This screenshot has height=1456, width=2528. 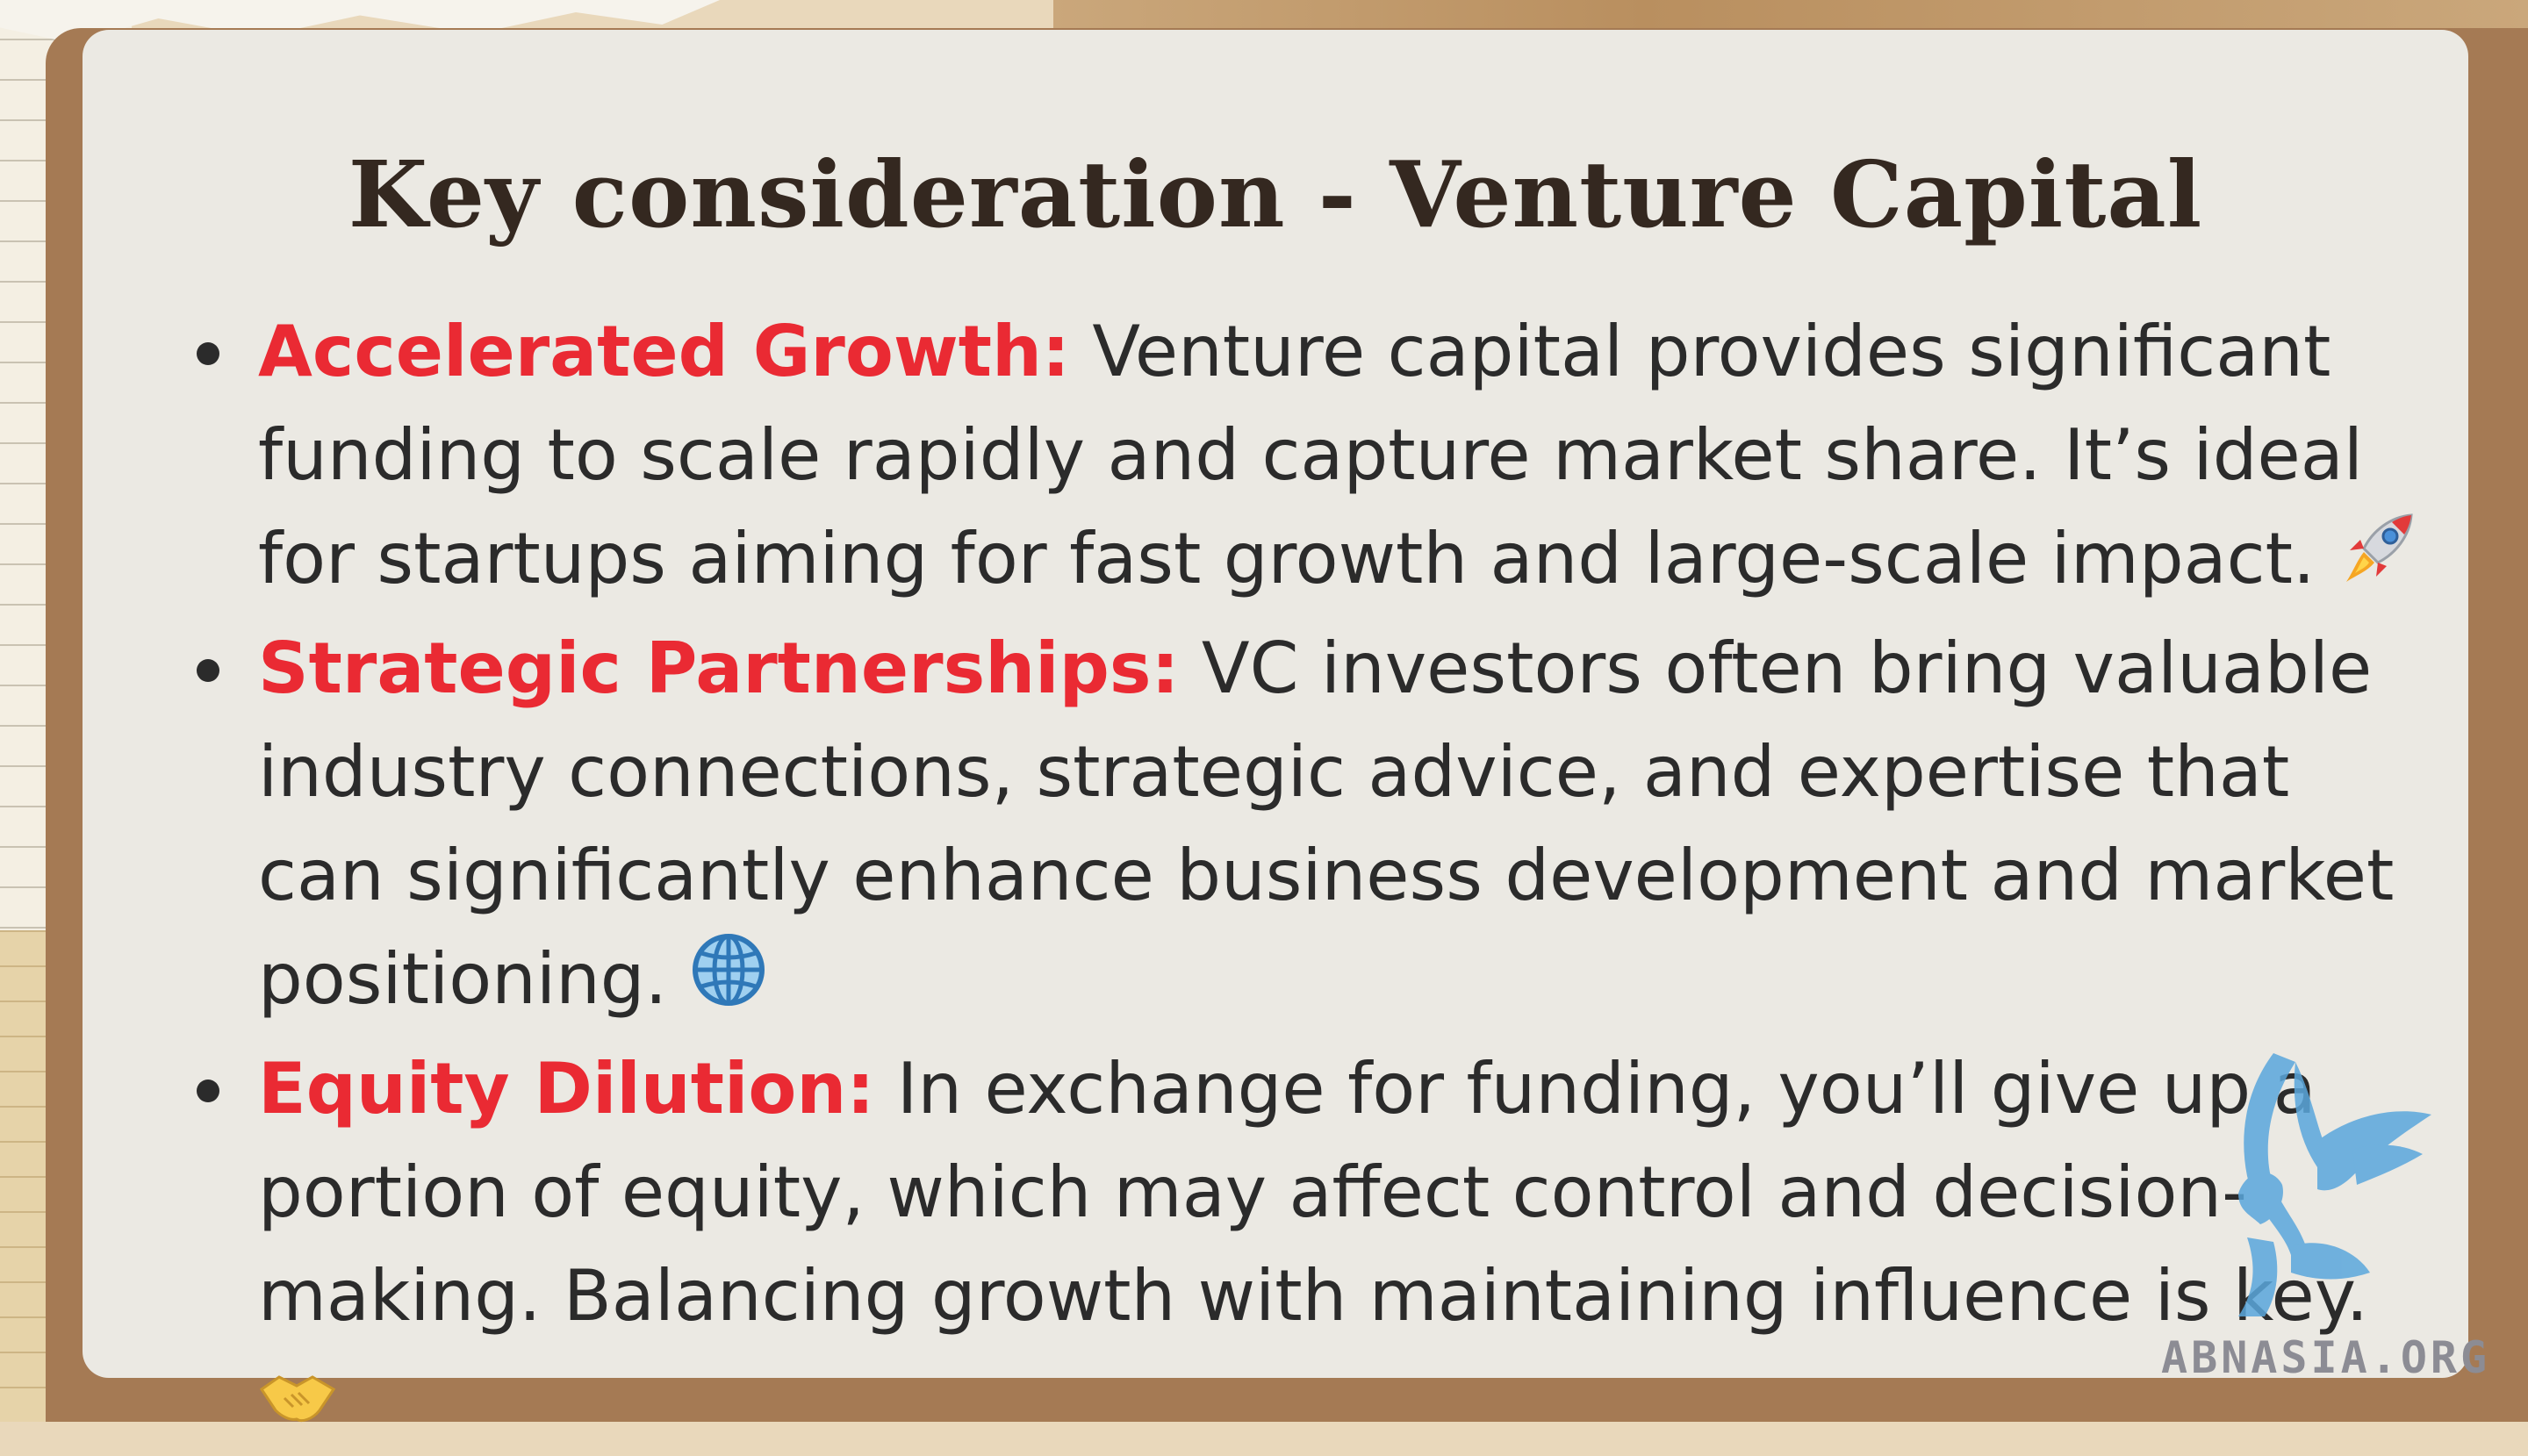 What do you see at coordinates (728, 984) in the screenshot?
I see `globe-icon` at bounding box center [728, 984].